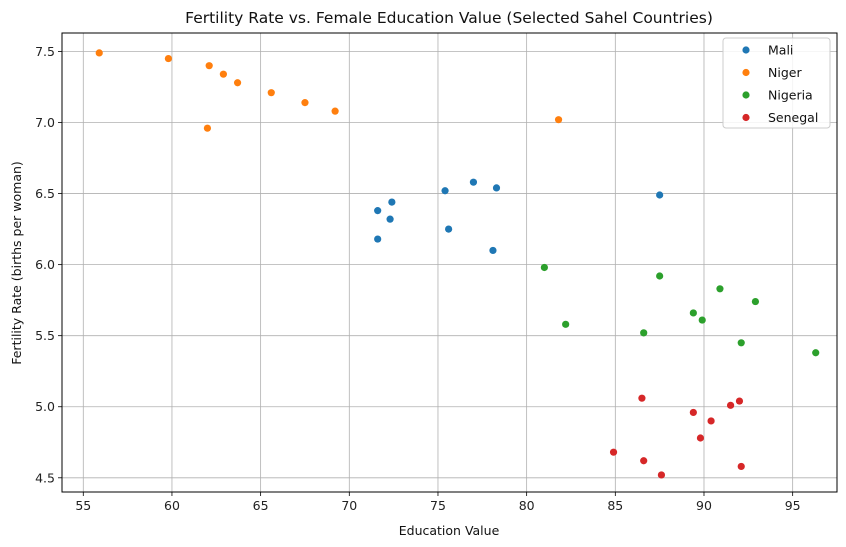  What do you see at coordinates (745, 72) in the screenshot?
I see `legend-marker-niger` at bounding box center [745, 72].